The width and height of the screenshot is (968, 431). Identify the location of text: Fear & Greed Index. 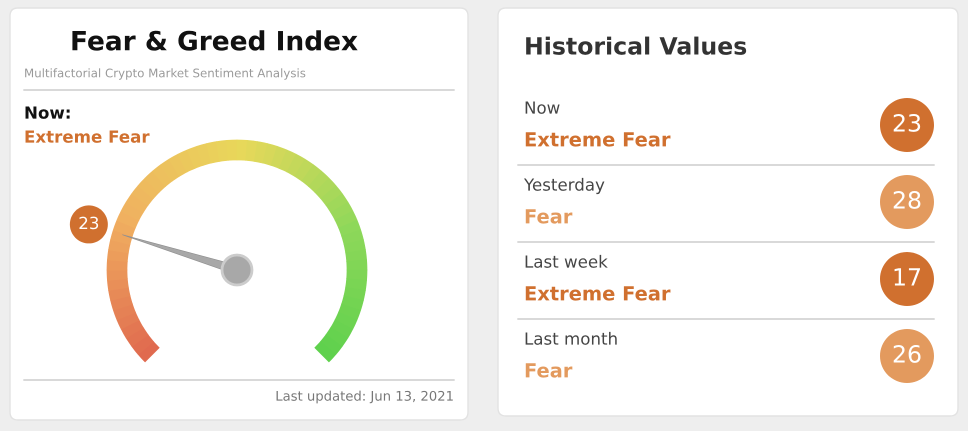
(215, 40).